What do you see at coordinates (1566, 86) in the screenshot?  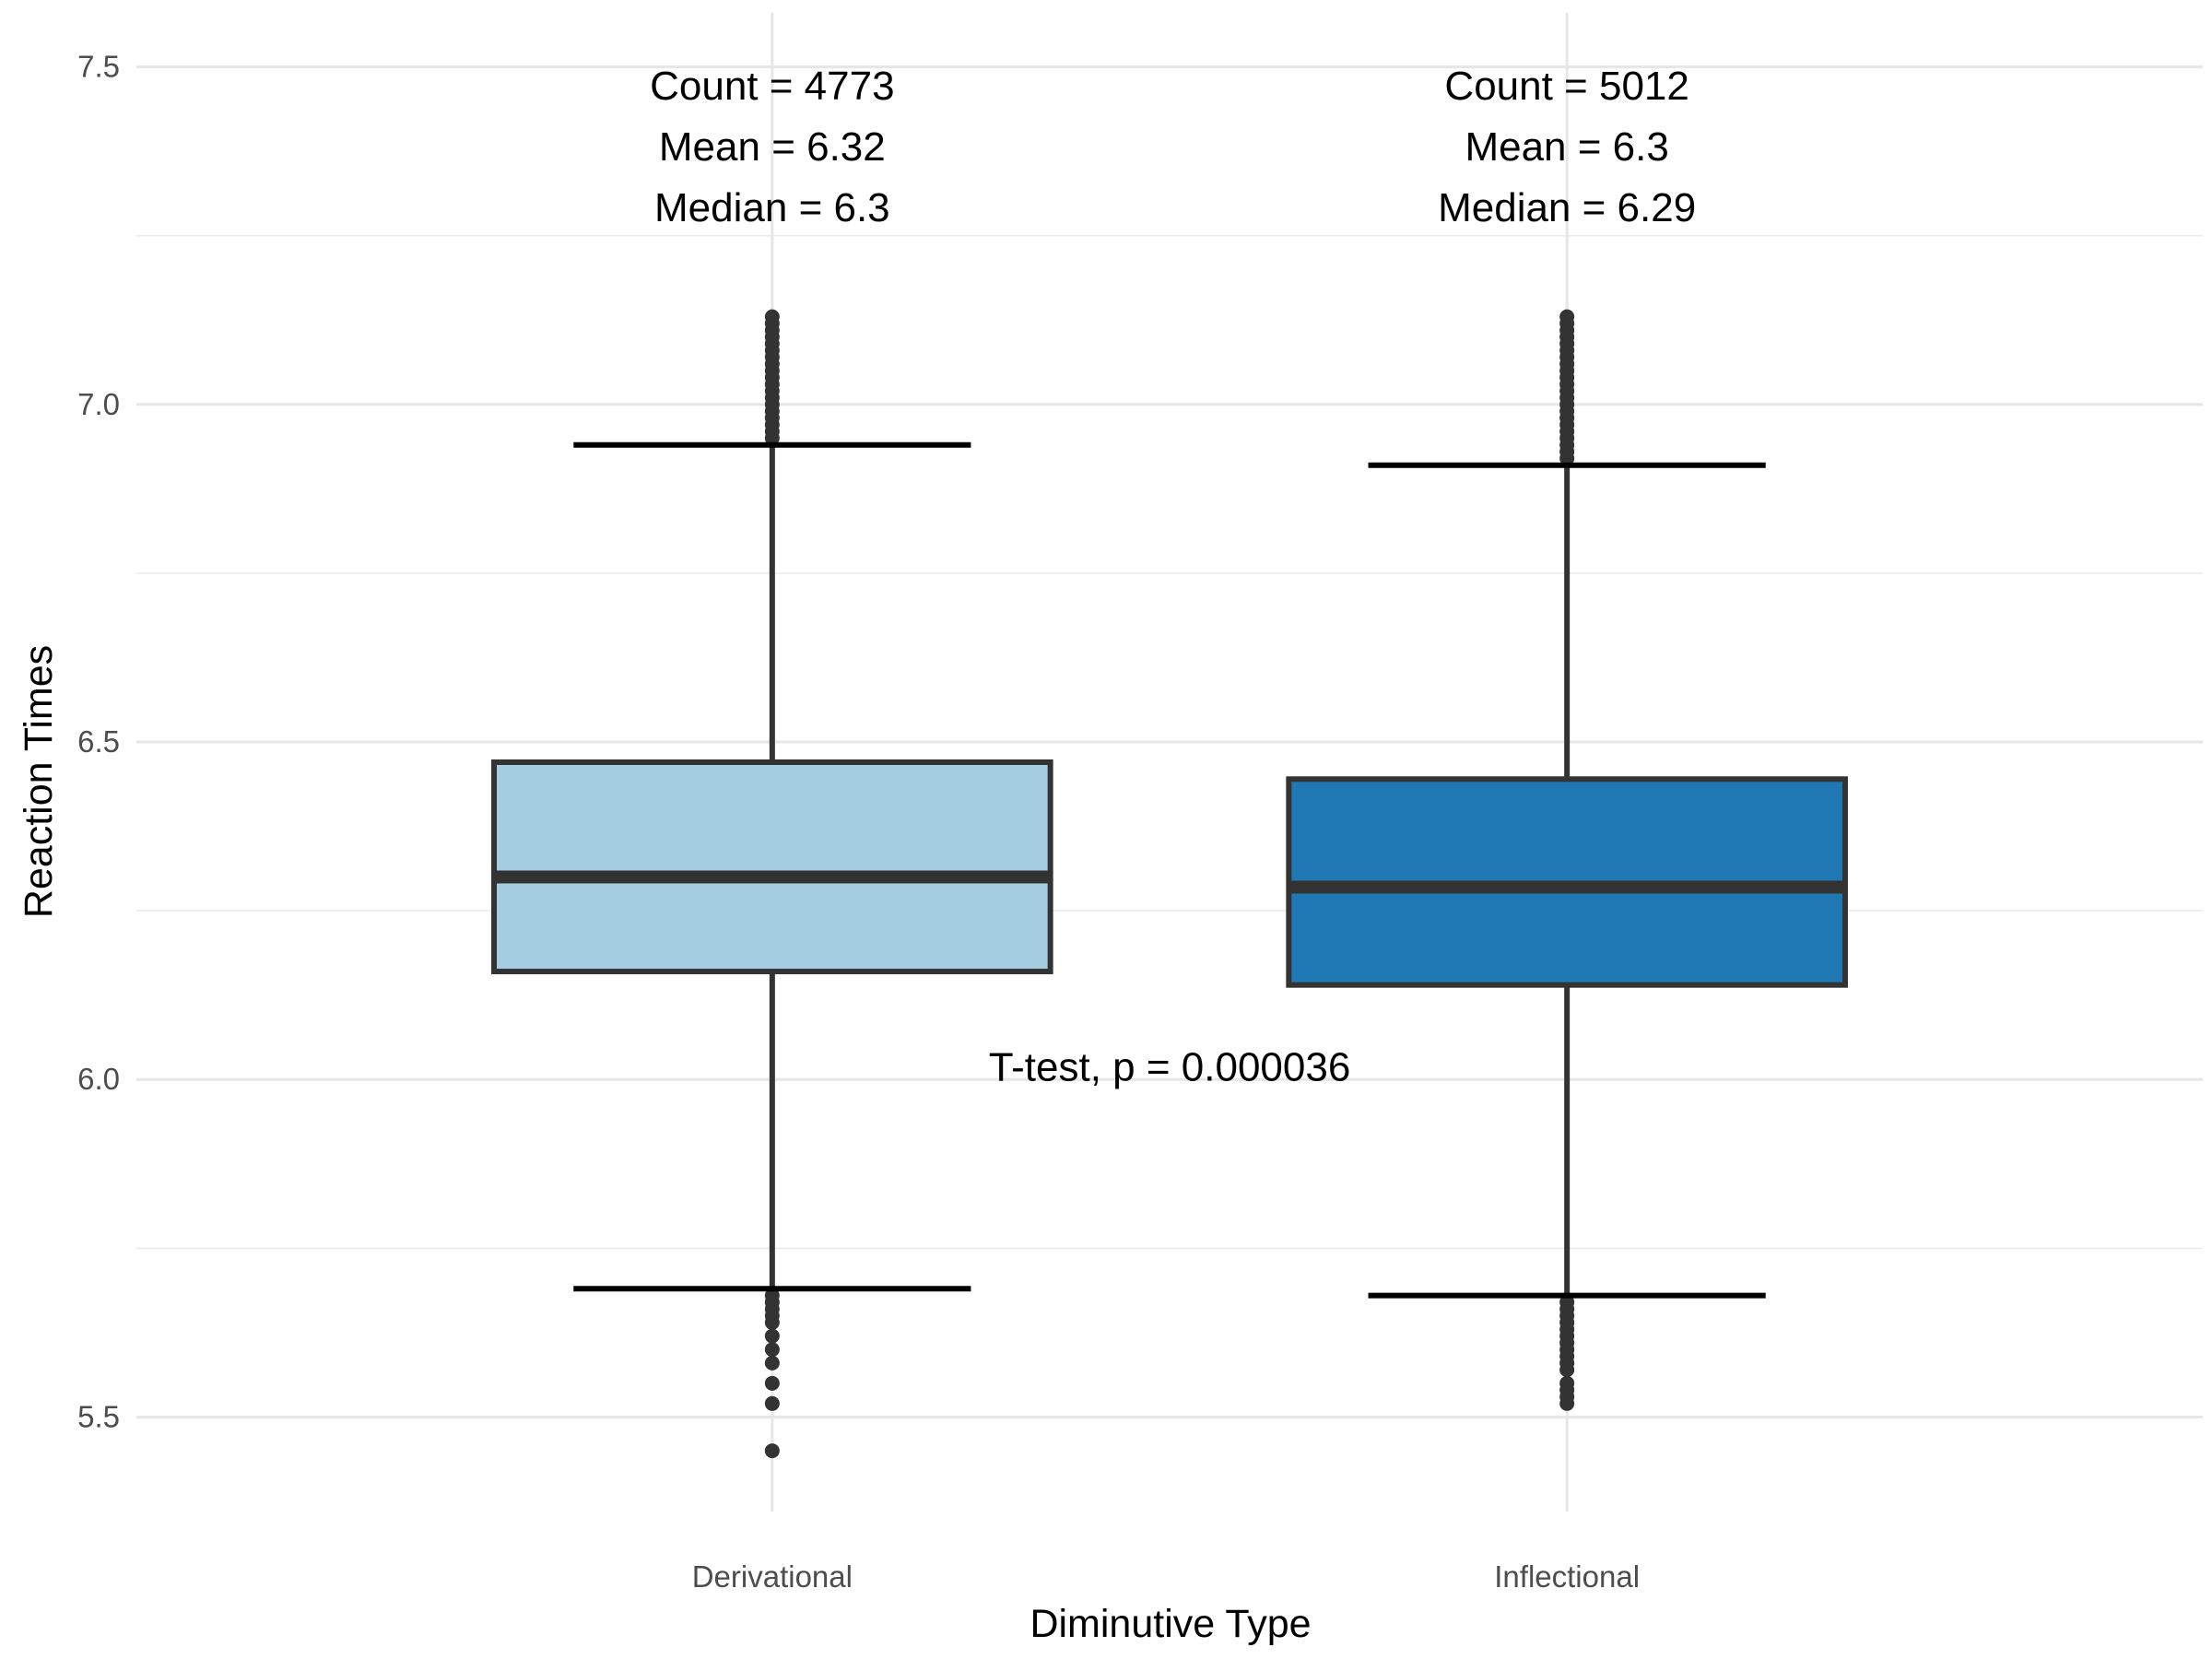 I see `stats-line: Count = 5012` at bounding box center [1566, 86].